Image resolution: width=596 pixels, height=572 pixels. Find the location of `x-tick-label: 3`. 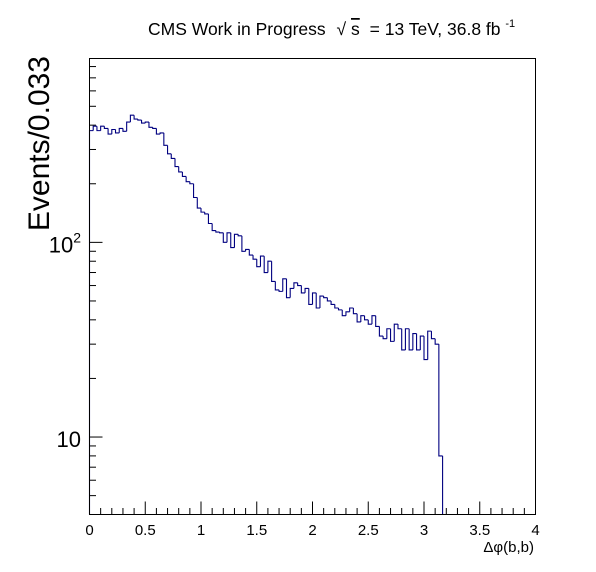

x-tick-label: 3 is located at coordinates (424, 530).